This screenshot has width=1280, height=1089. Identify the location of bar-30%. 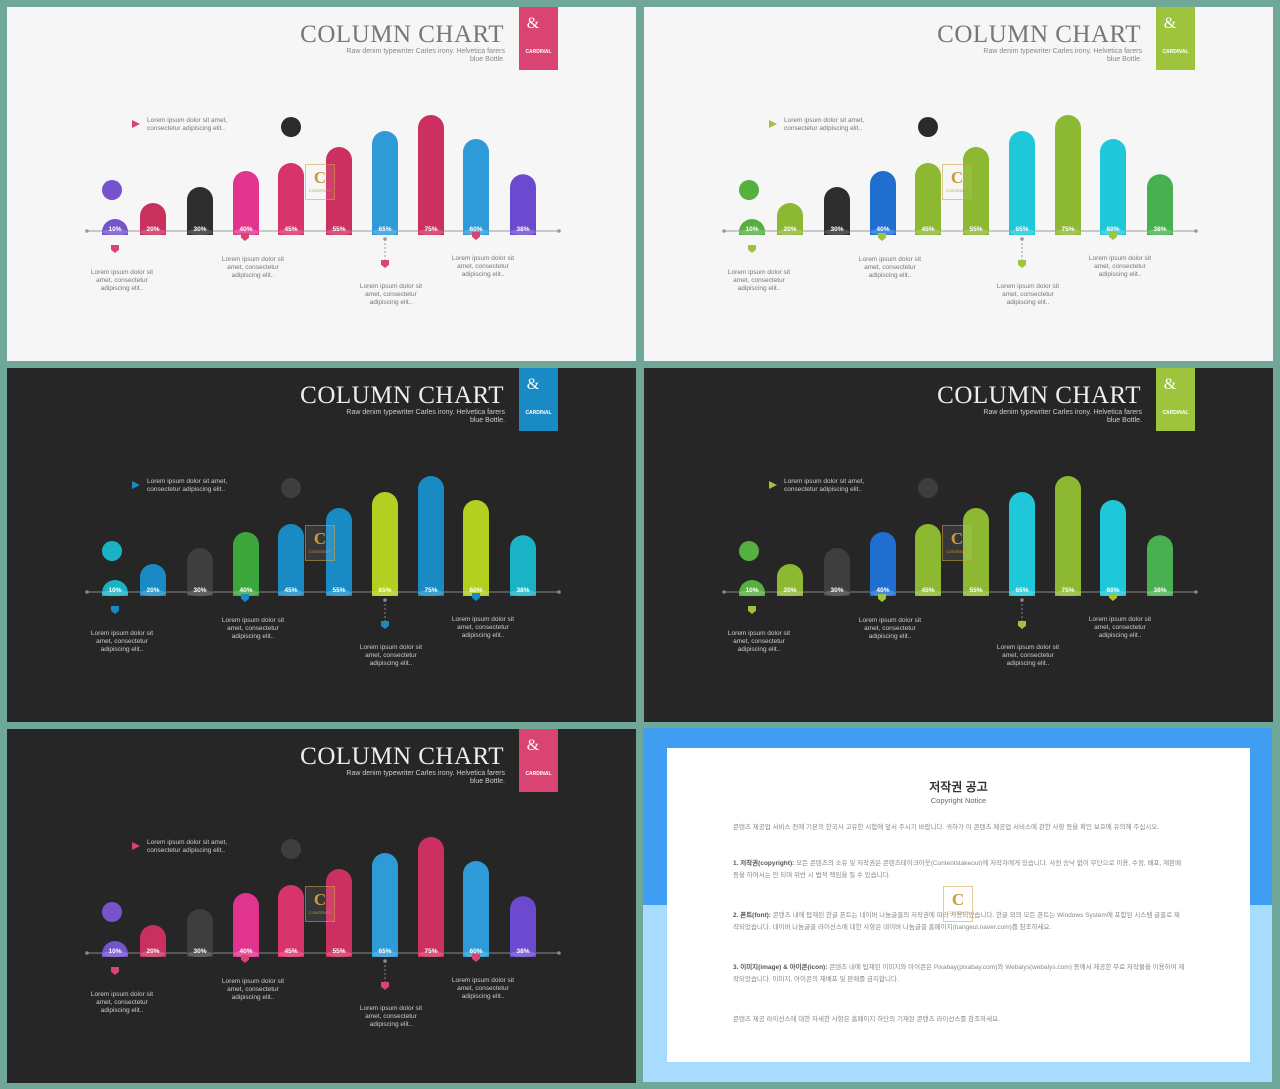
(200, 572).